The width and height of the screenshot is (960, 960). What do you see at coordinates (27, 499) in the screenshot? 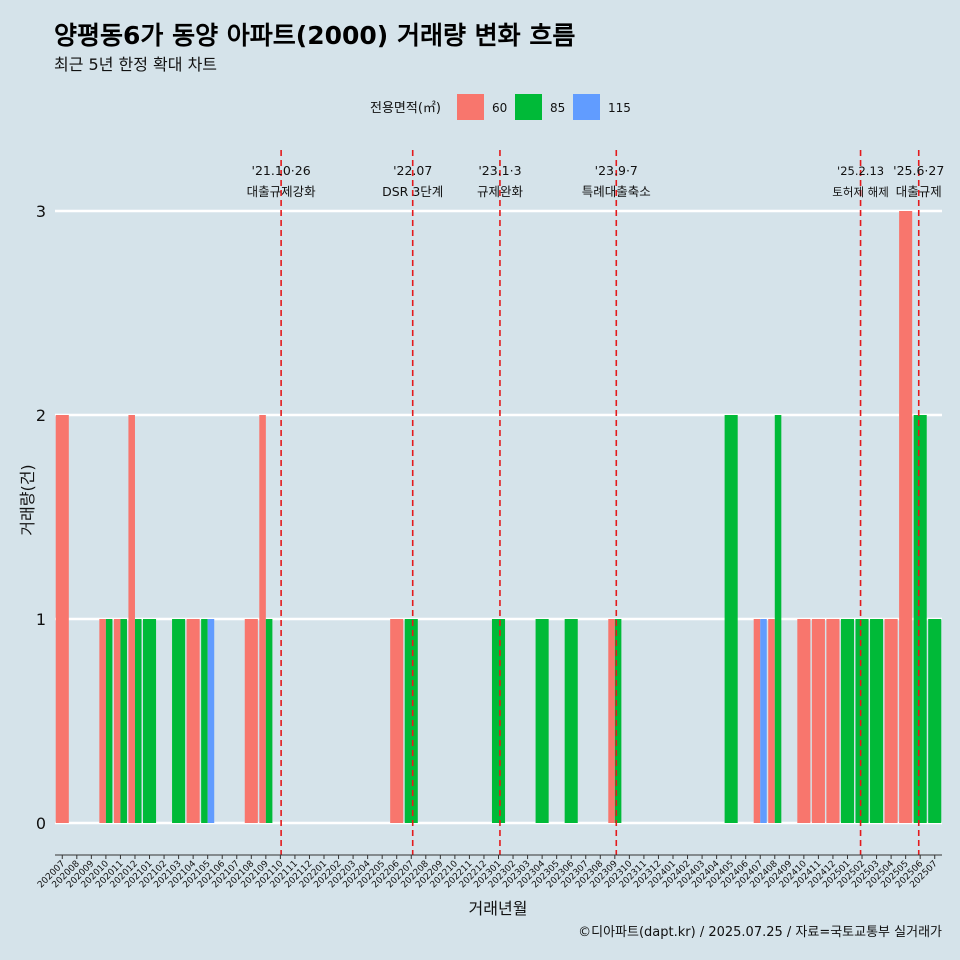
I see `y-axis-title: 거래량(건)` at bounding box center [27, 499].